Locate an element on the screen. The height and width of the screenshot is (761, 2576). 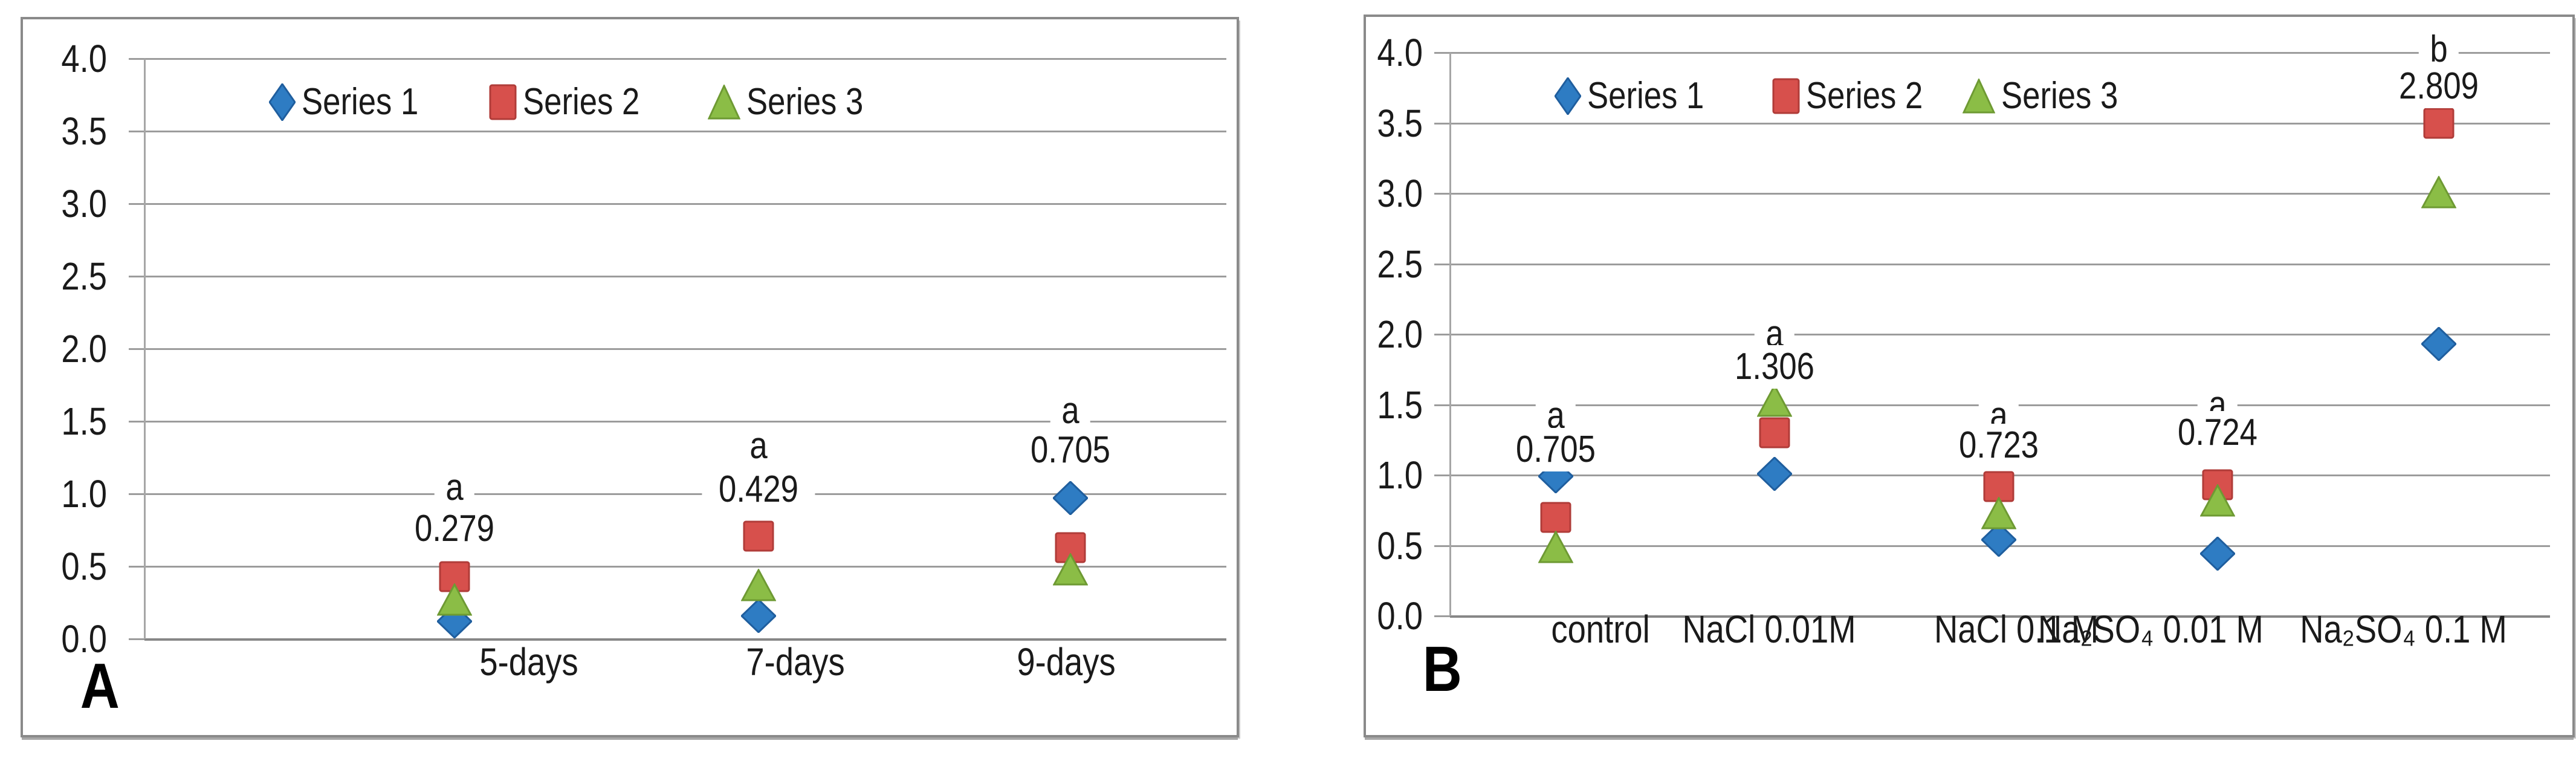
mean-value-text: 0.723 is located at coordinates (1999, 445).